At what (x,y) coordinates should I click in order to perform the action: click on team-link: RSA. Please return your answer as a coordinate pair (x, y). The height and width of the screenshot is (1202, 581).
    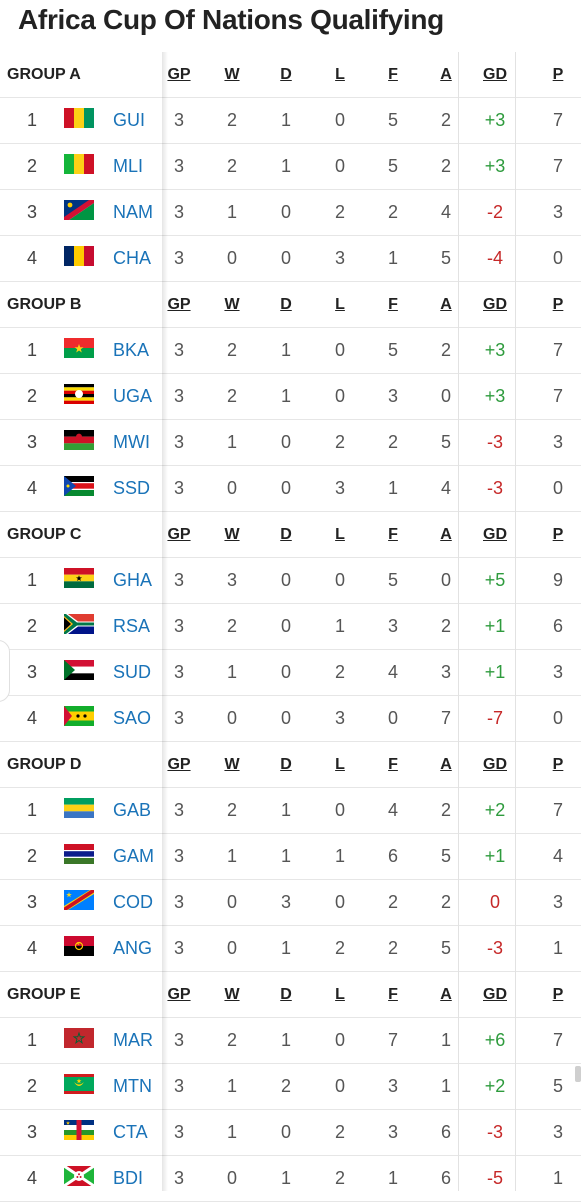
    Looking at the image, I should click on (132, 626).